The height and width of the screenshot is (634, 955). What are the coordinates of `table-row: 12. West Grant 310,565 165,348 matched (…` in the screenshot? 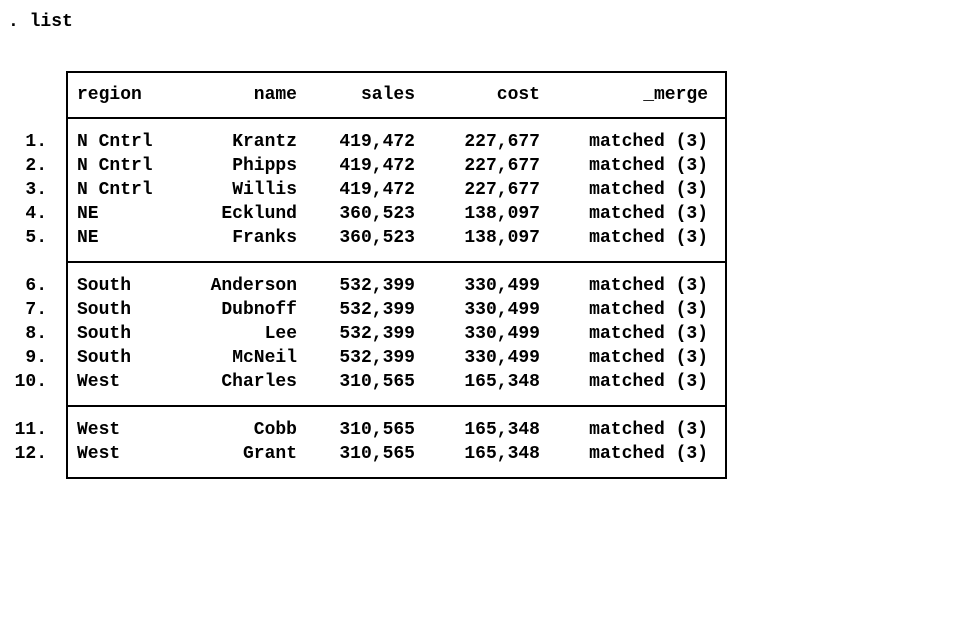 It's located at (363, 454).